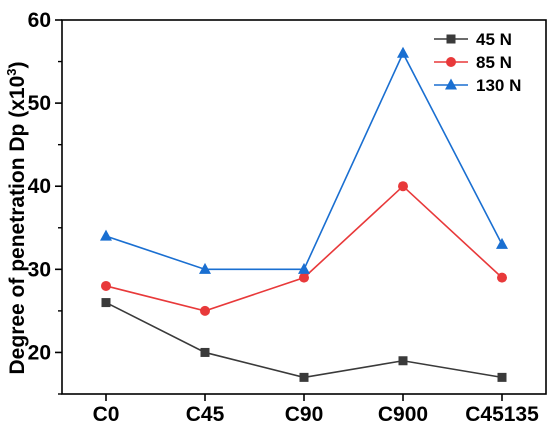 Image resolution: width=550 pixels, height=437 pixels. I want to click on x-tick-label: C45135, so click(502, 414).